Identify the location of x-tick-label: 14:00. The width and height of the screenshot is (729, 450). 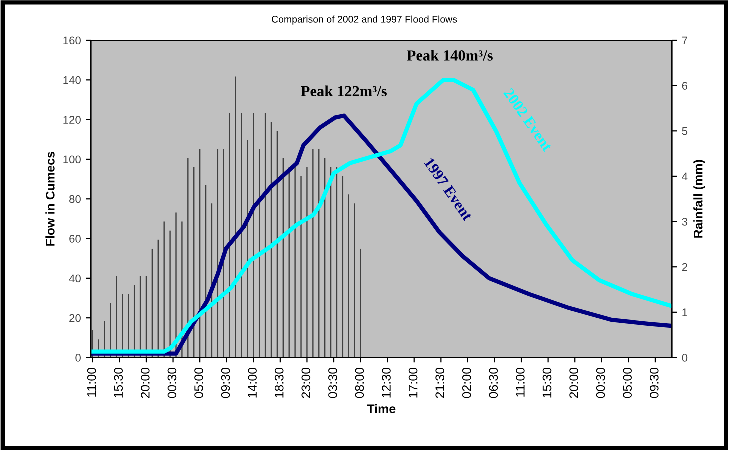
(252, 383).